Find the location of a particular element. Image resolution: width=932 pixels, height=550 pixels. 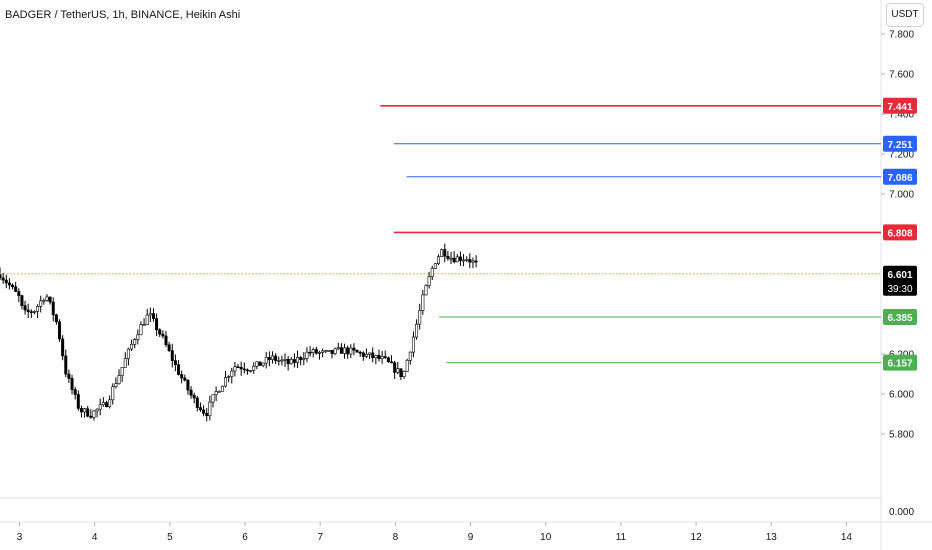

volume-scale-label: 0.000 is located at coordinates (901, 512).